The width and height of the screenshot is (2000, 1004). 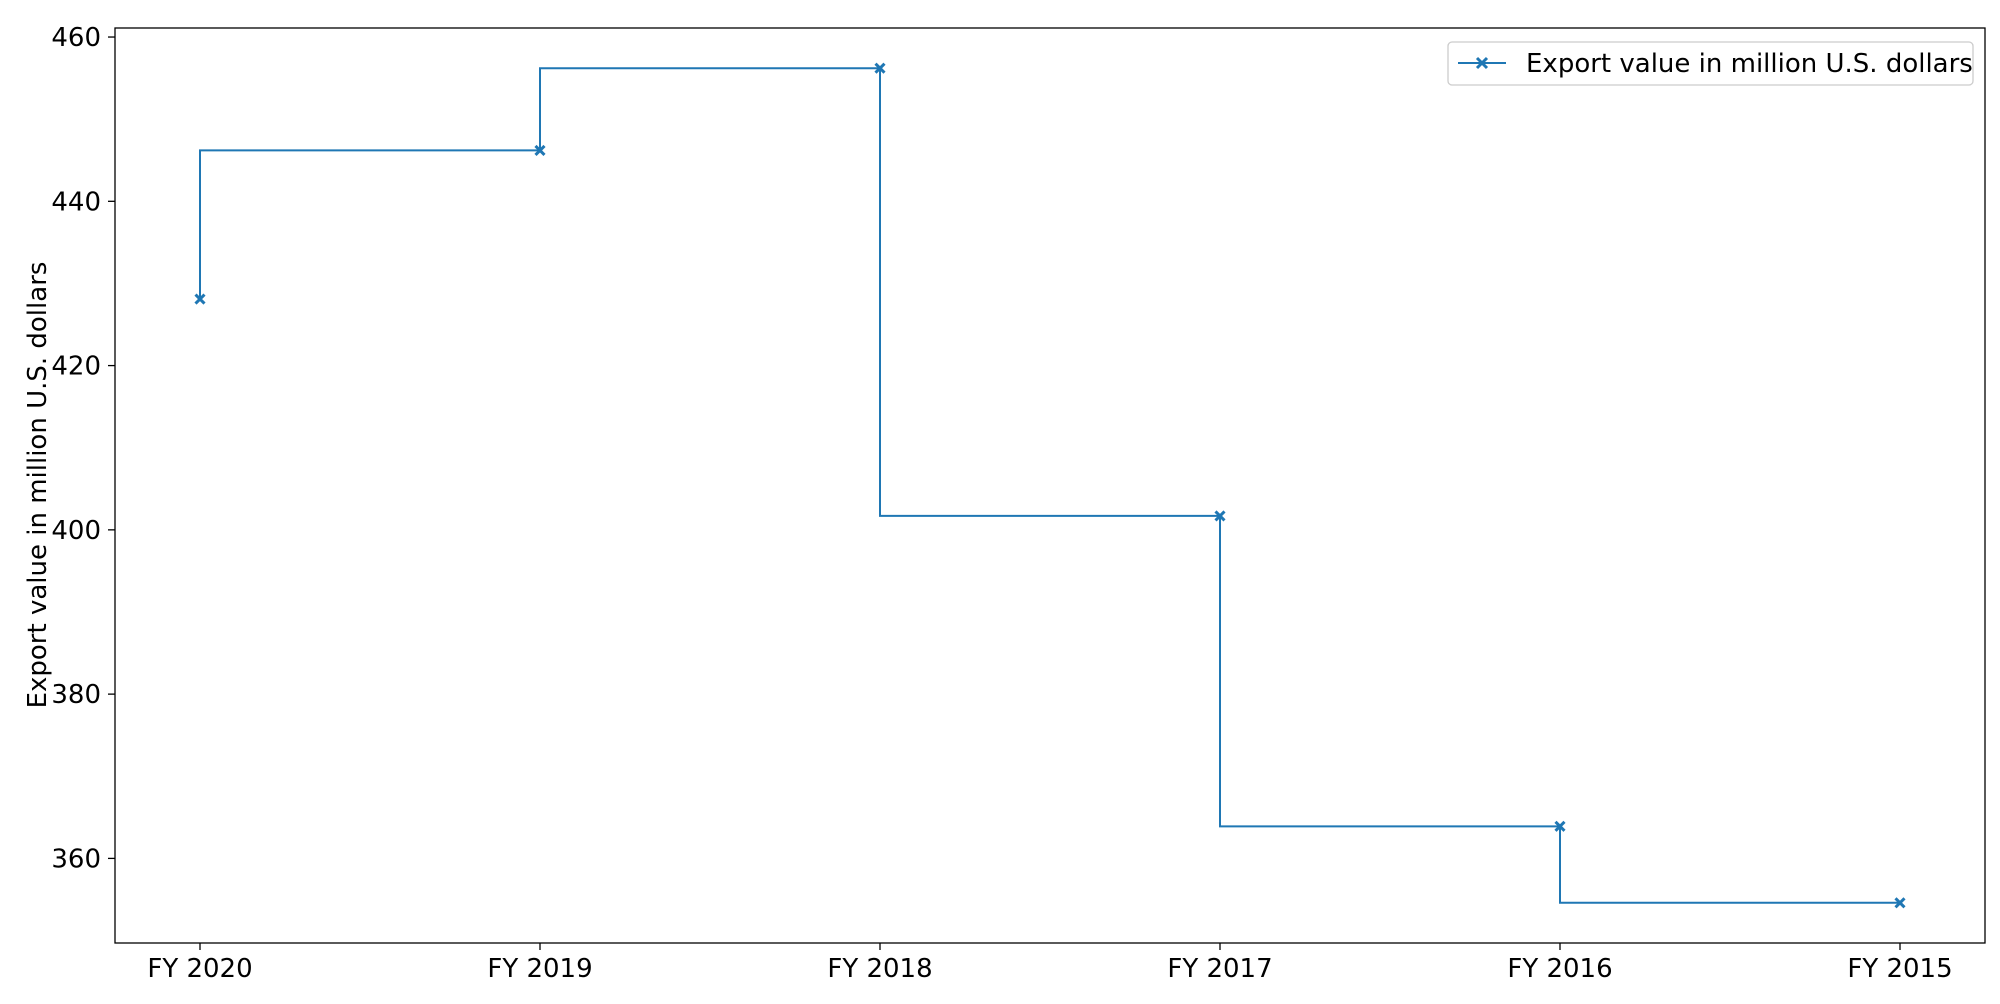 What do you see at coordinates (76, 38) in the screenshot?
I see `y-tick-label: 460` at bounding box center [76, 38].